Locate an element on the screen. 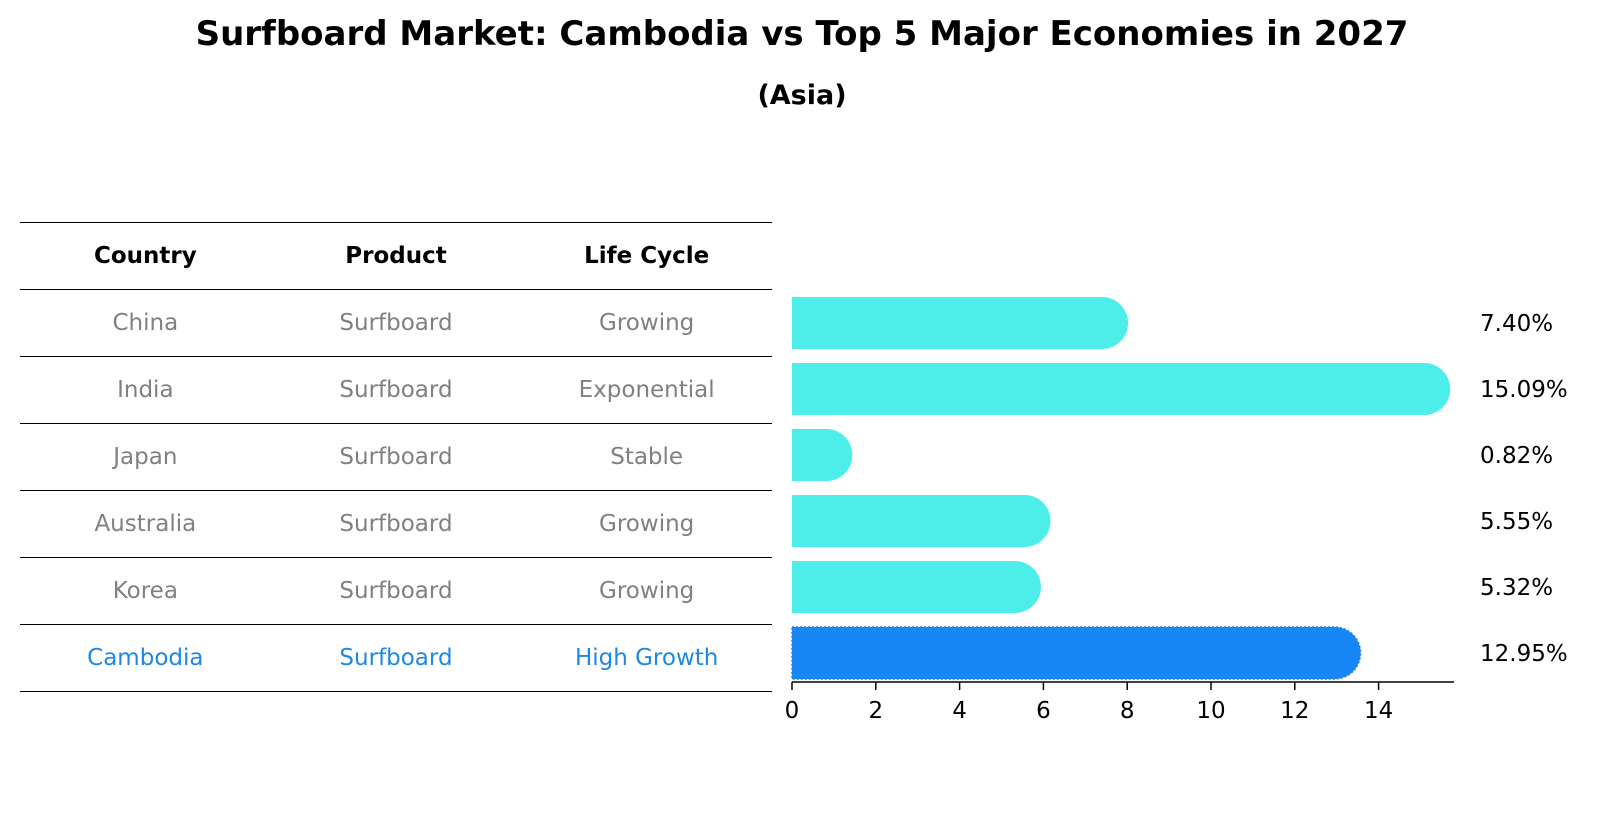 The image size is (1604, 823). cell-country: Cambodia is located at coordinates (145, 658).